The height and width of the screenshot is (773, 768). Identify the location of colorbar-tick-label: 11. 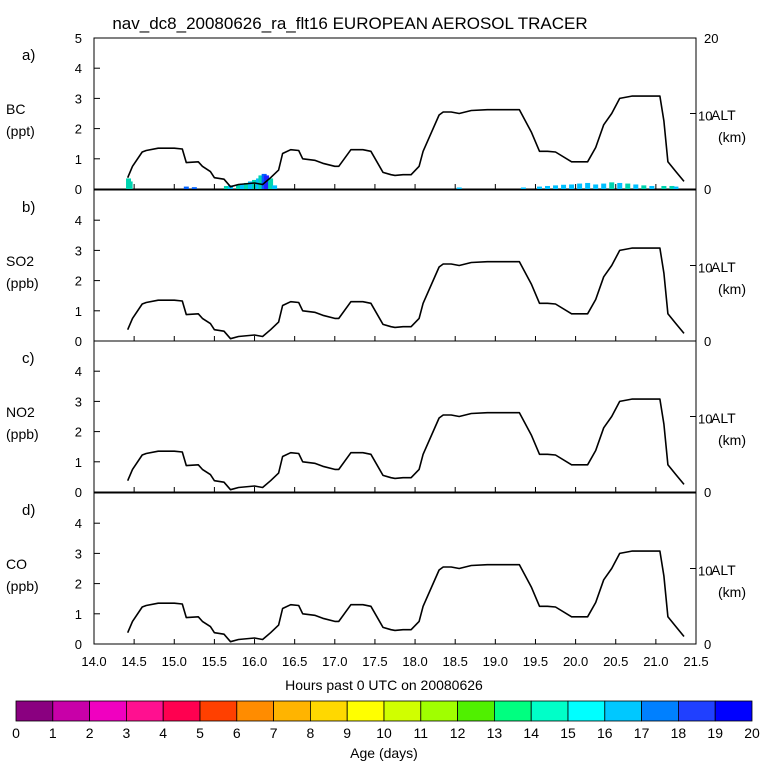
(421, 733).